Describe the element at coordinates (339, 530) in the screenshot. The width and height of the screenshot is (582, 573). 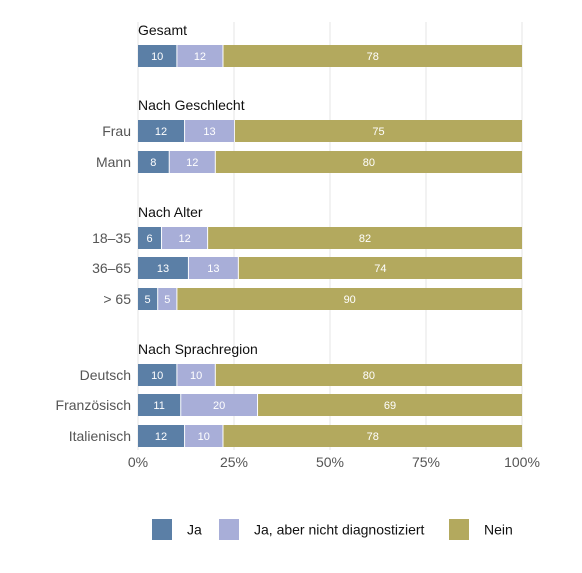
I see `legend-label: Ja, aber nicht diagnostiziert` at that location.